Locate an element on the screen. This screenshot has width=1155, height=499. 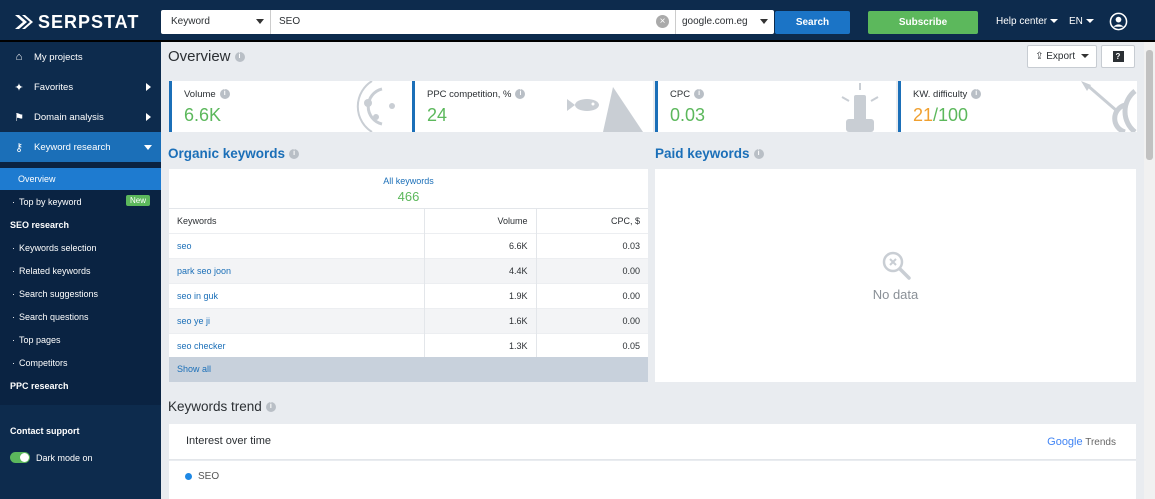
dark-mode-label: Dark mode on is located at coordinates (64, 457).